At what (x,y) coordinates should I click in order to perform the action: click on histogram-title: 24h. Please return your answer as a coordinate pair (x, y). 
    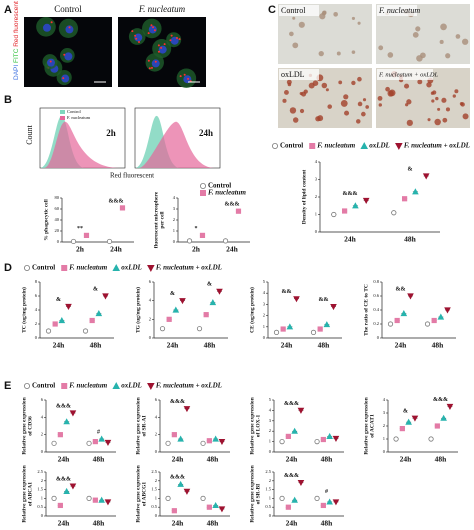
    Looking at the image, I should click on (206, 133).